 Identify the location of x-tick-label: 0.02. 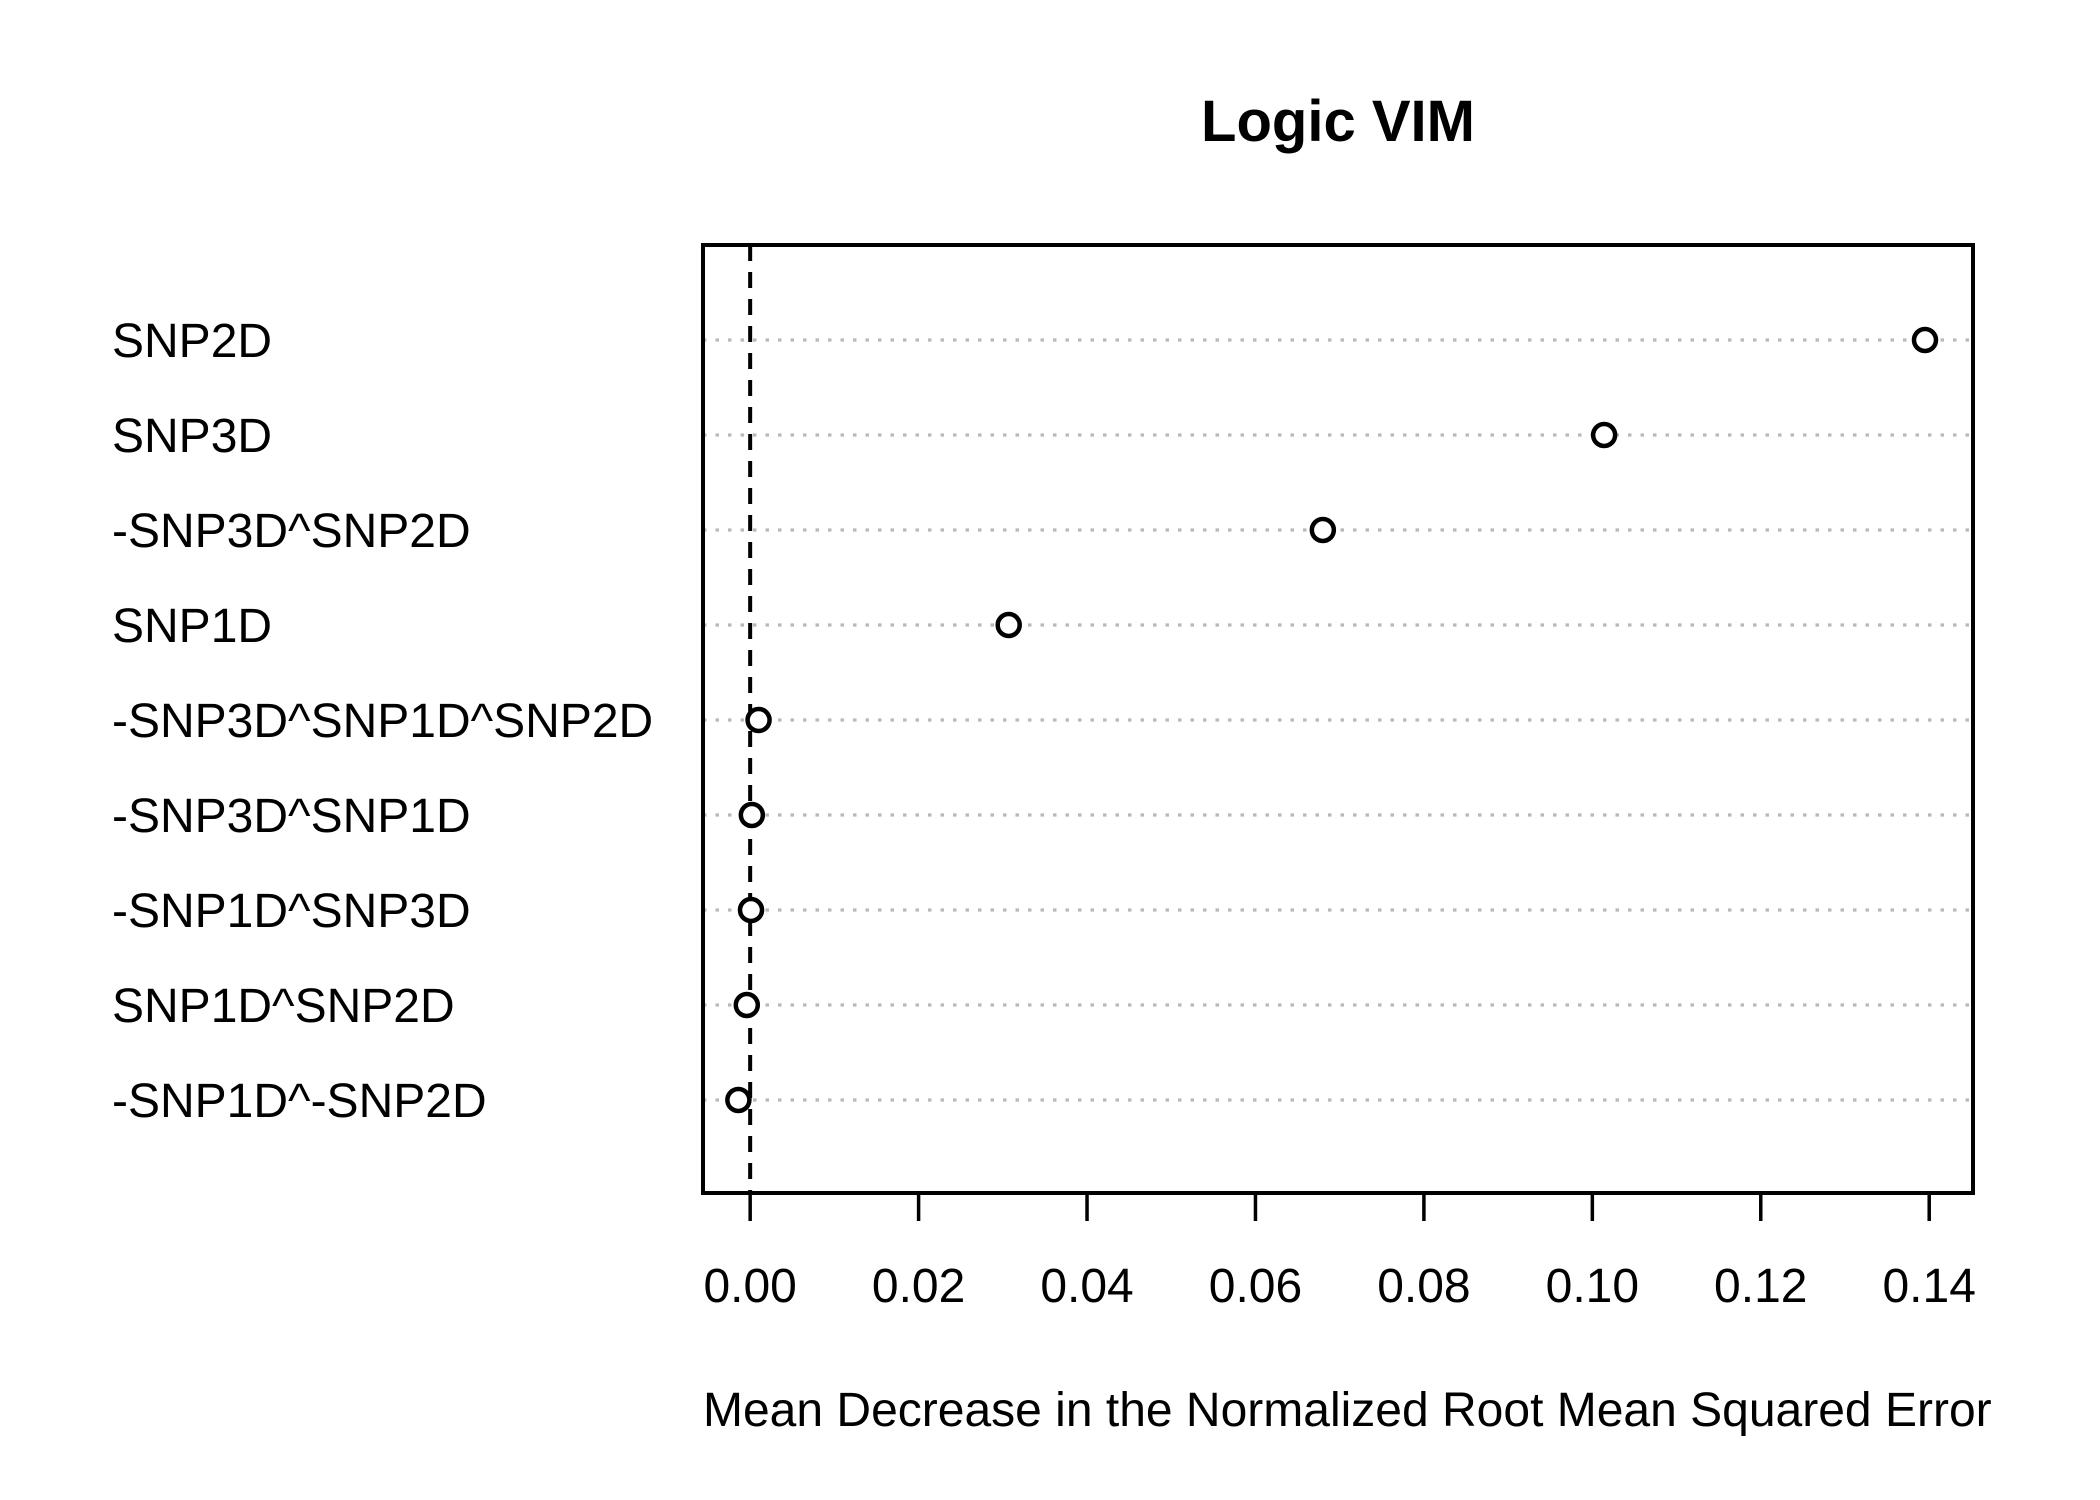
(918, 1286).